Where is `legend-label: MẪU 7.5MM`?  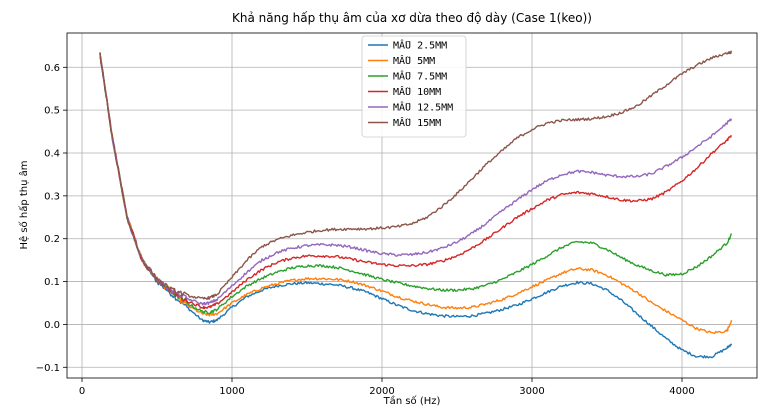
legend-label: MẪU 7.5MM is located at coordinates (420, 76).